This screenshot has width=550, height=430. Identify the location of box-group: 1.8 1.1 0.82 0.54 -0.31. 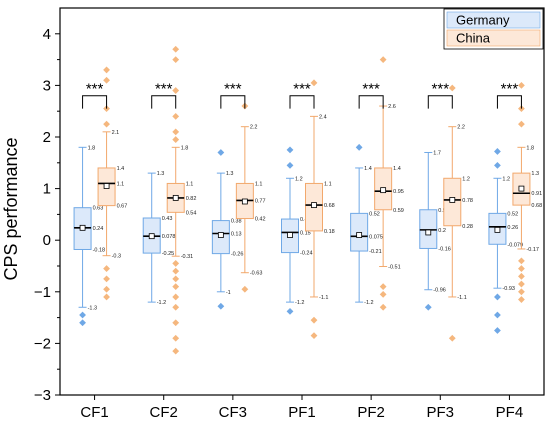
(181, 200).